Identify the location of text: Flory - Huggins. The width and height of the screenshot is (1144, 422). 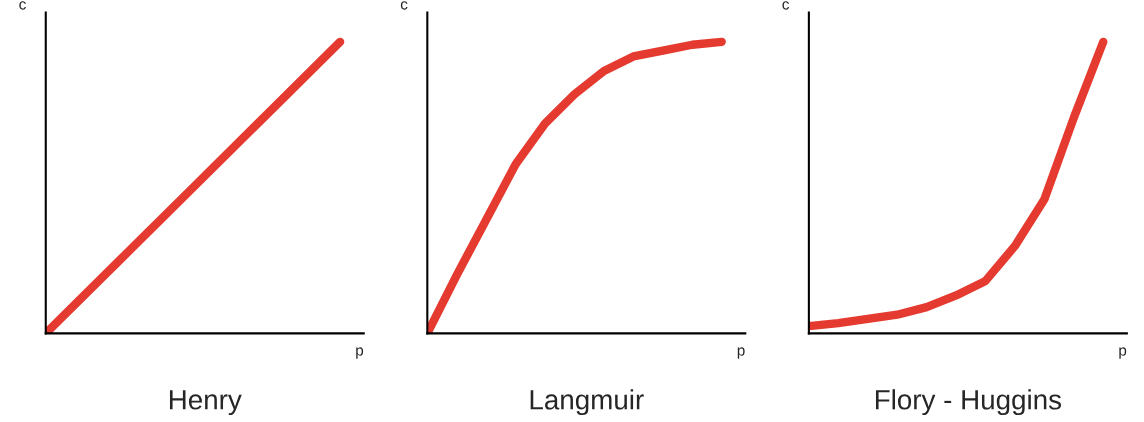
(968, 402).